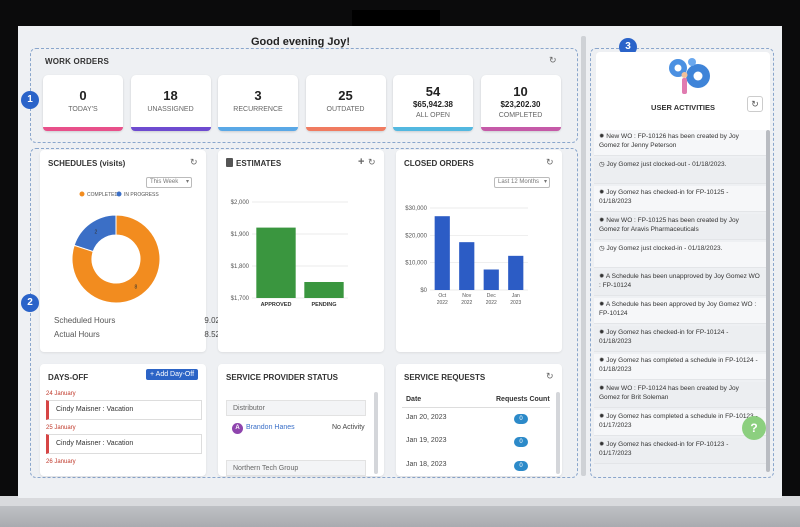 The image size is (800, 527). Describe the element at coordinates (345, 109) in the screenshot. I see `work-order-label: OUTDATED` at that location.